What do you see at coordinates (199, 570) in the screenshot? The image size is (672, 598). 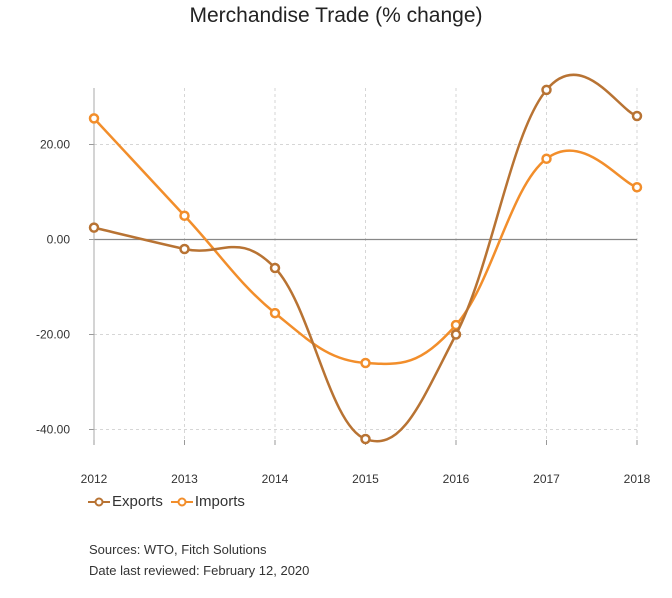 I see `date-reviewed-line: Date last reviewed: February 12, 2020` at bounding box center [199, 570].